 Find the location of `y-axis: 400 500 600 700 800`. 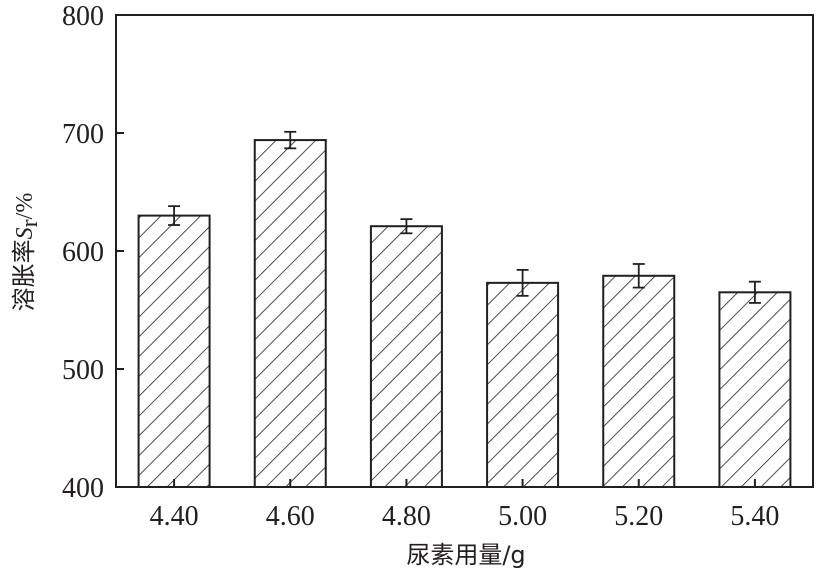

y-axis: 400 500 600 700 800 is located at coordinates (93, 252).